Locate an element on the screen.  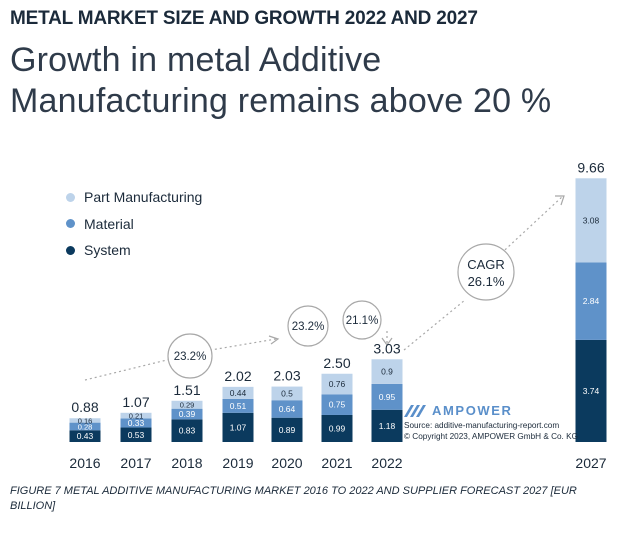
bar-value-label: 0.39 is located at coordinates (187, 414).